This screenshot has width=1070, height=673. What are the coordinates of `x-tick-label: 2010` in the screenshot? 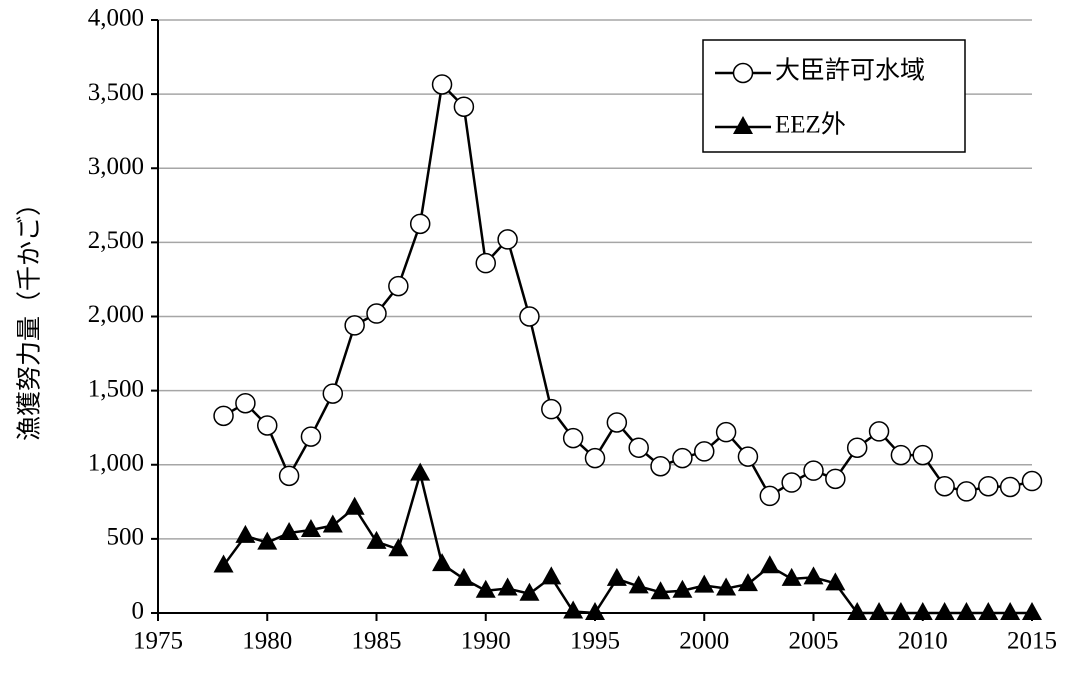 It's located at (923, 641).